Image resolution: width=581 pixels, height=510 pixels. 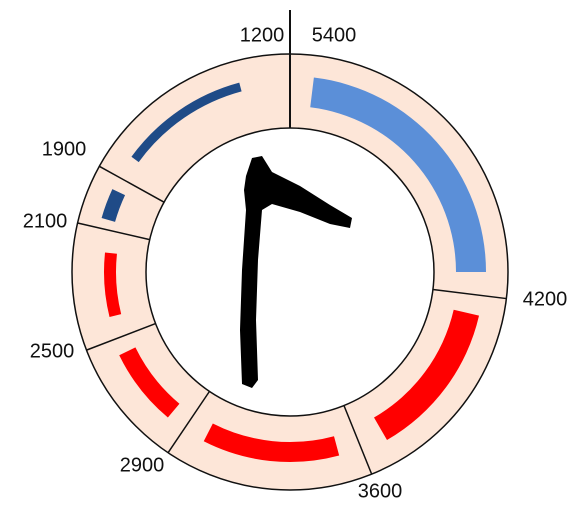 I want to click on boundary-label: 2900, so click(x=142, y=465).